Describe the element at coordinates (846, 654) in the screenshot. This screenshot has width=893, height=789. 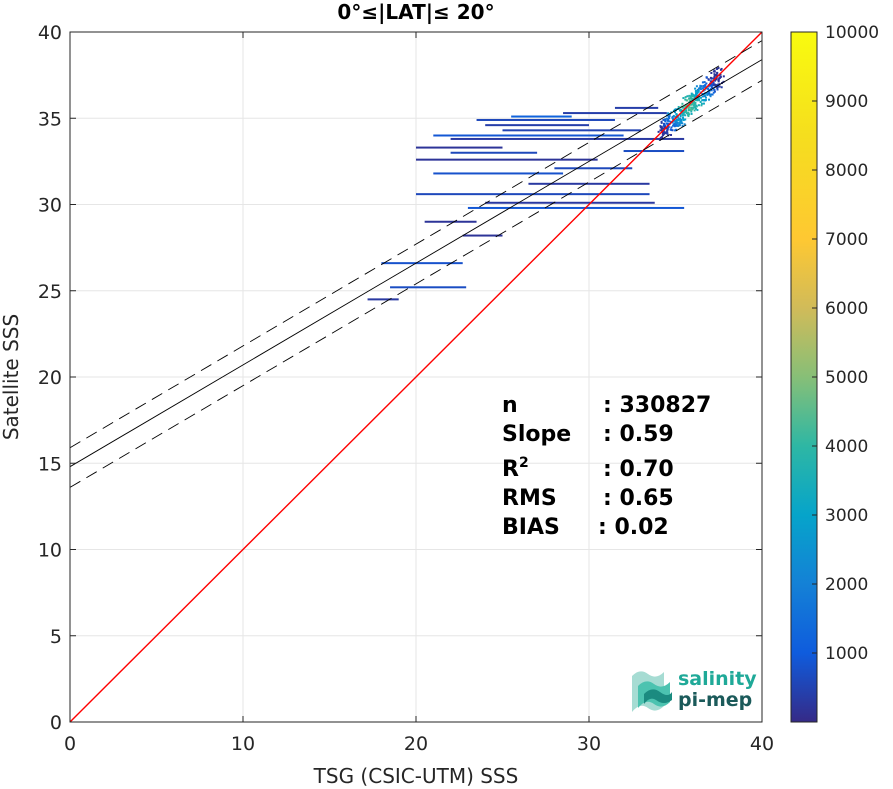
I see `colorbar-tick-label: 1000` at that location.